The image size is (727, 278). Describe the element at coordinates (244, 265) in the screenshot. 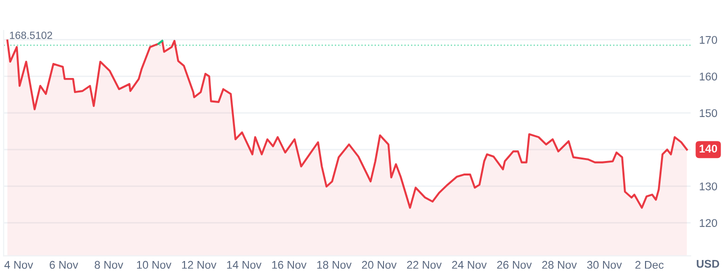

I see `x-tick-label: 14 Nov` at that location.